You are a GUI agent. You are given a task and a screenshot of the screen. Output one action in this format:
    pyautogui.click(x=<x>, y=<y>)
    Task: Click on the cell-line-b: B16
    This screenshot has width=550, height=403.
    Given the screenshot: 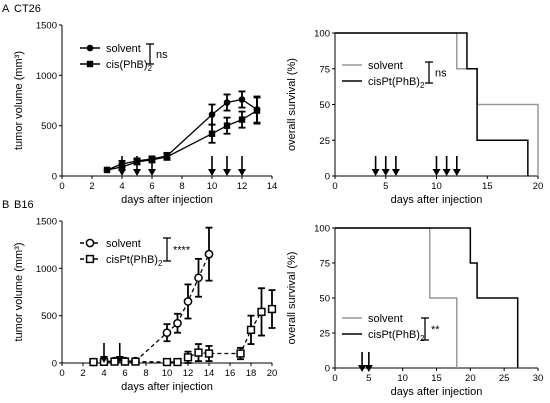 What is the action you would take?
    pyautogui.click(x=24, y=205)
    